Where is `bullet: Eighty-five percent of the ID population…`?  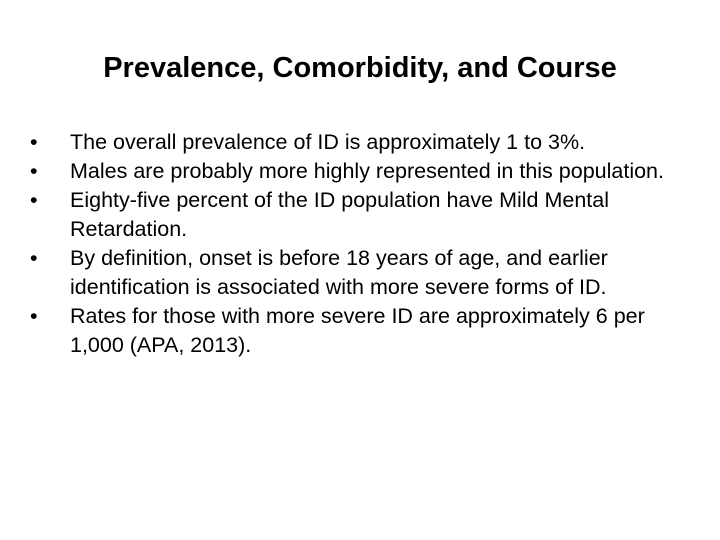
bullet: Eighty-five percent of the ID population… is located at coordinates (356, 215).